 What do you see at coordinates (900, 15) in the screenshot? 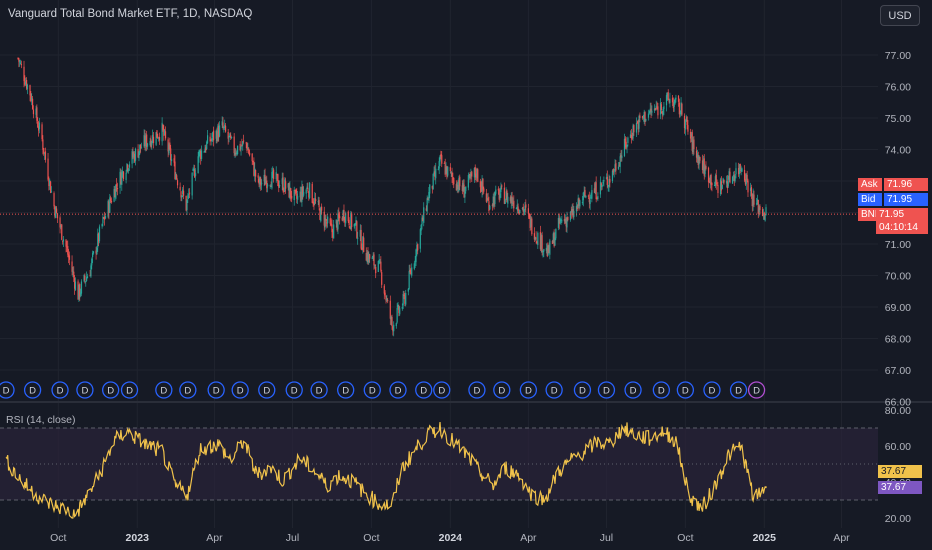
I see `currency-button: USD` at bounding box center [900, 15].